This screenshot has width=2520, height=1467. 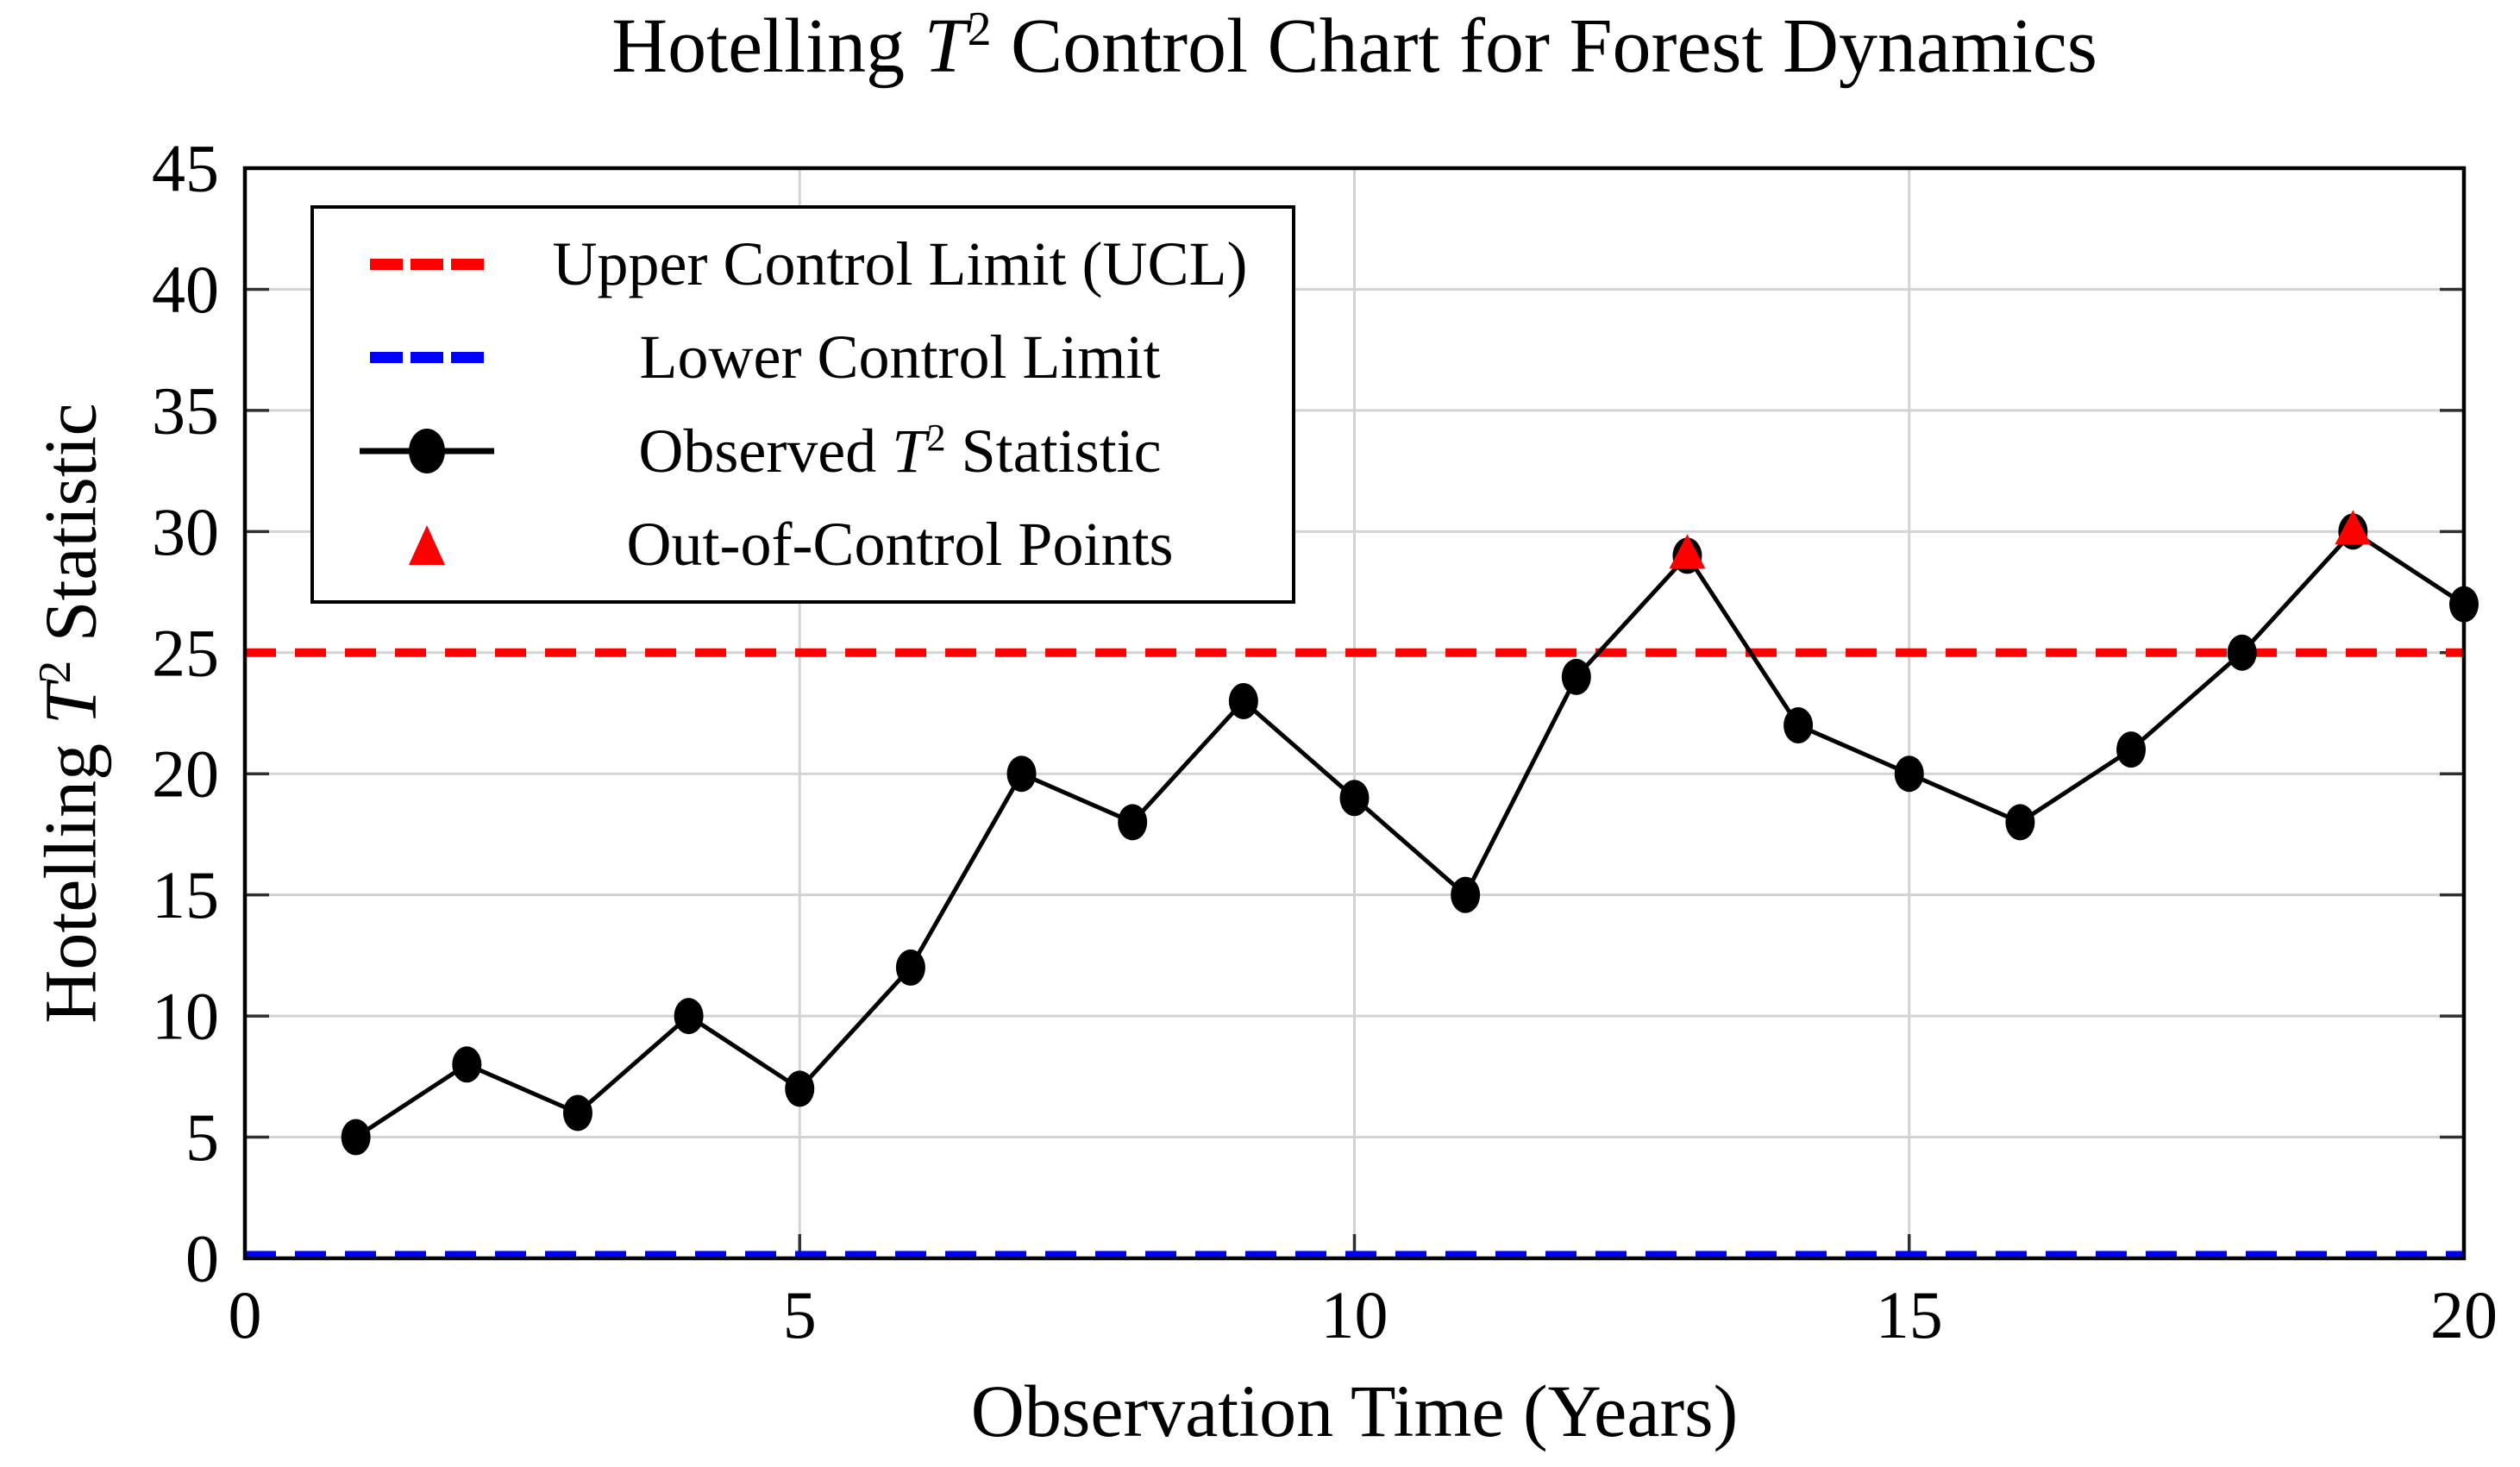 I want to click on y-tick-label-25: 25, so click(x=186, y=652).